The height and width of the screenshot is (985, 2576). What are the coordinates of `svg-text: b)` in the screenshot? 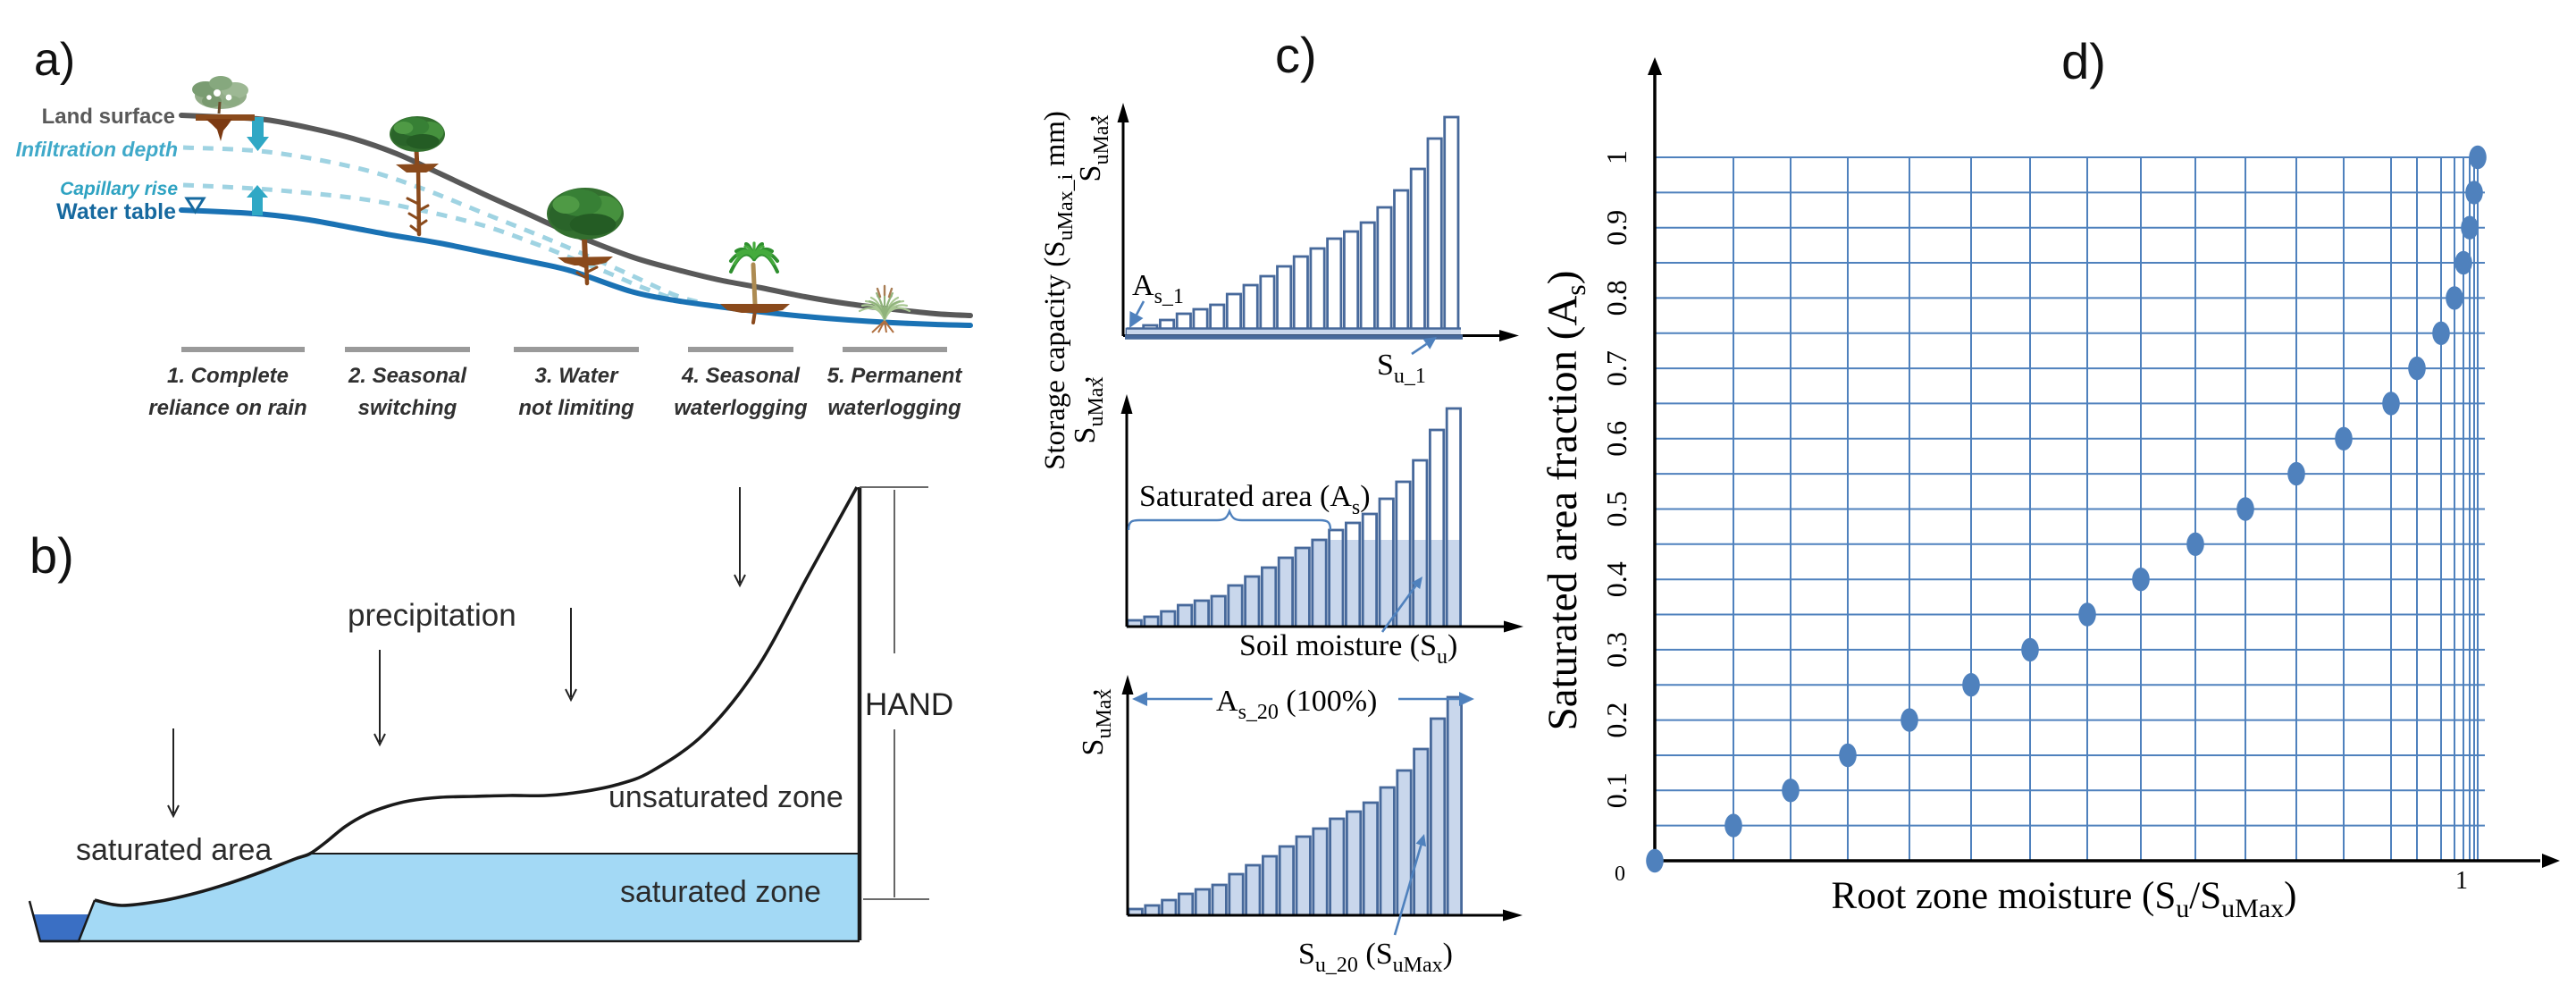 It's located at (52, 555).